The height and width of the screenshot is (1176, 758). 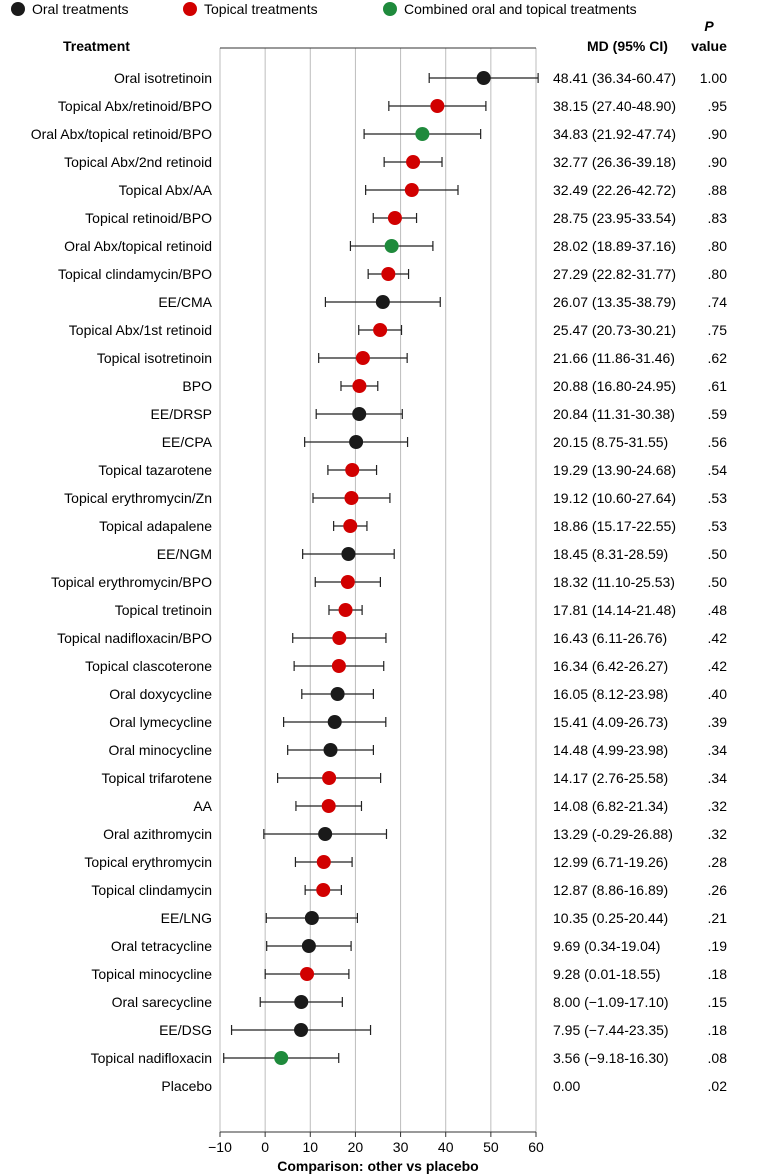 I want to click on x-tick-label: 30, so click(x=401, y=1147).